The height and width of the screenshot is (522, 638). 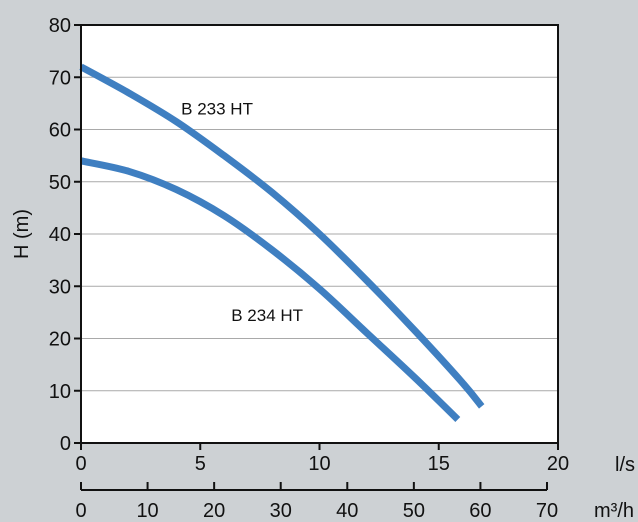 What do you see at coordinates (547, 511) in the screenshot?
I see `x2-tick-label: 70` at bounding box center [547, 511].